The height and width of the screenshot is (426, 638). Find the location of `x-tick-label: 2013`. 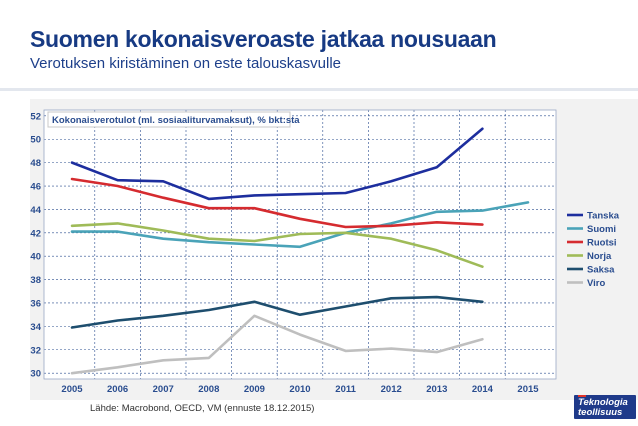

x-tick-label: 2013 is located at coordinates (436, 389).